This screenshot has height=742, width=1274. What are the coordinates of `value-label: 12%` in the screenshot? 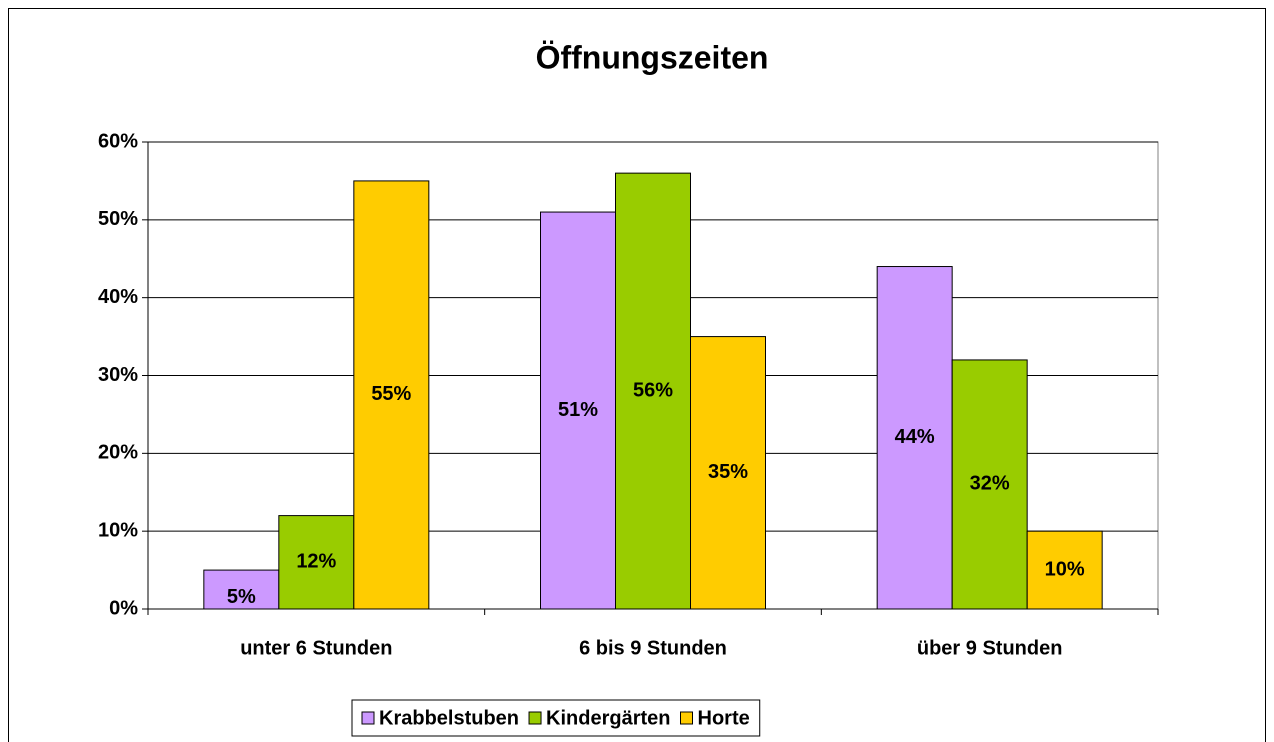 It's located at (316, 562).